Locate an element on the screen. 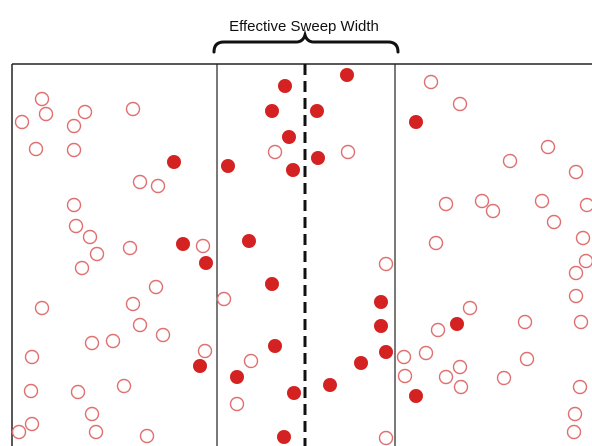  diagram-title: Effective Sweep Width is located at coordinates (304, 26).